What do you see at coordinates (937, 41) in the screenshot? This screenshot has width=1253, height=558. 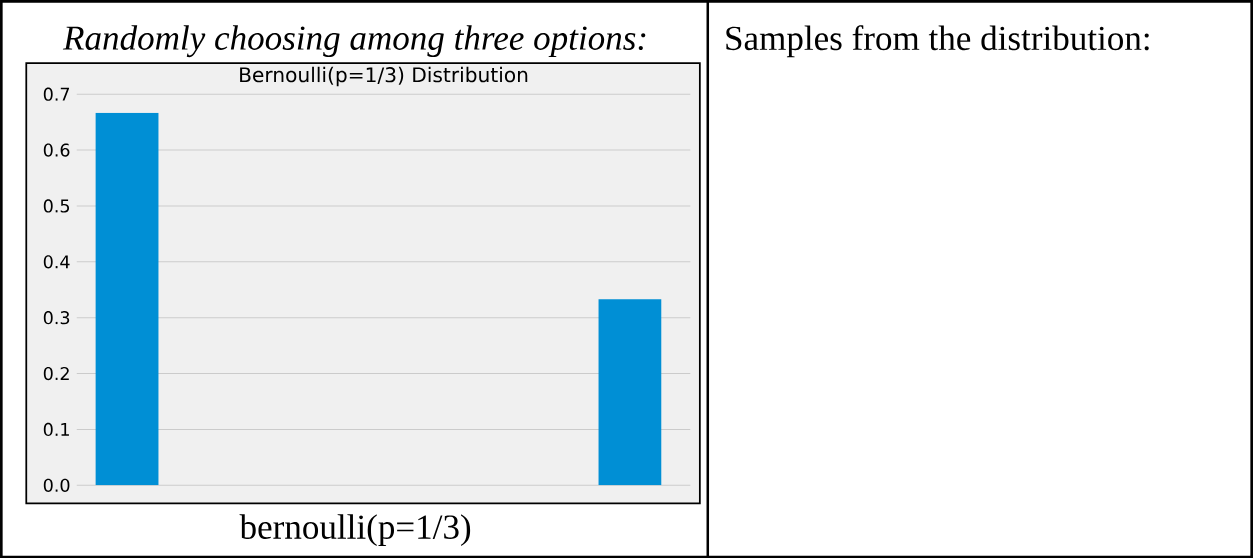 I see `text: Samples from the distribution:` at bounding box center [937, 41].